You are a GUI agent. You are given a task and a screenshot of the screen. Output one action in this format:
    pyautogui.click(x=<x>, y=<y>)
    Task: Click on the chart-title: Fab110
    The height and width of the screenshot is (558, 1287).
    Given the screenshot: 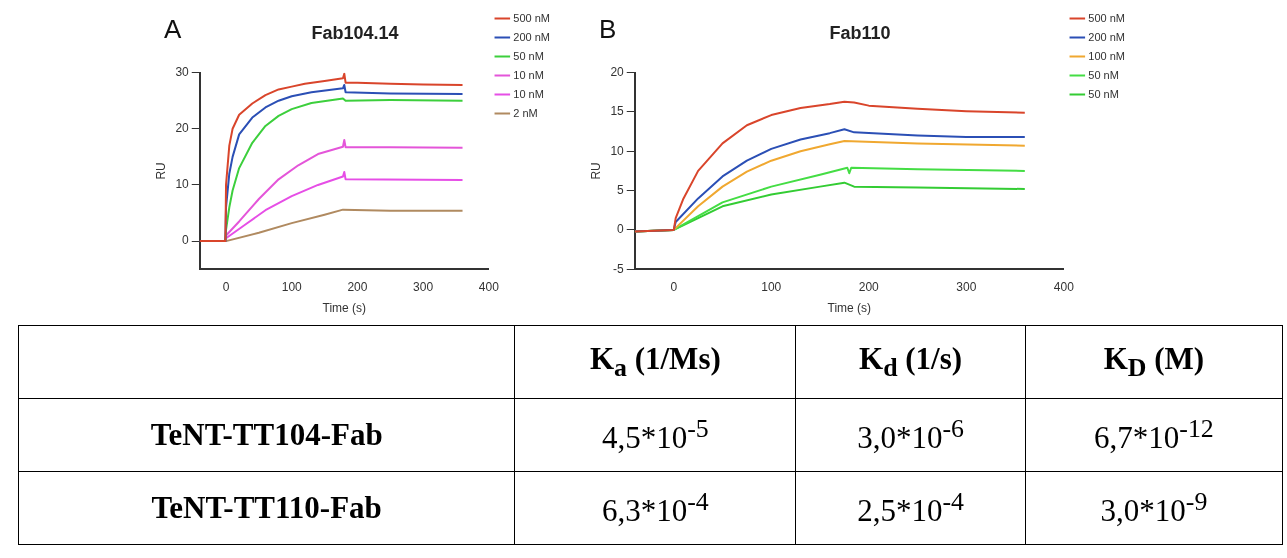 What is the action you would take?
    pyautogui.click(x=860, y=32)
    